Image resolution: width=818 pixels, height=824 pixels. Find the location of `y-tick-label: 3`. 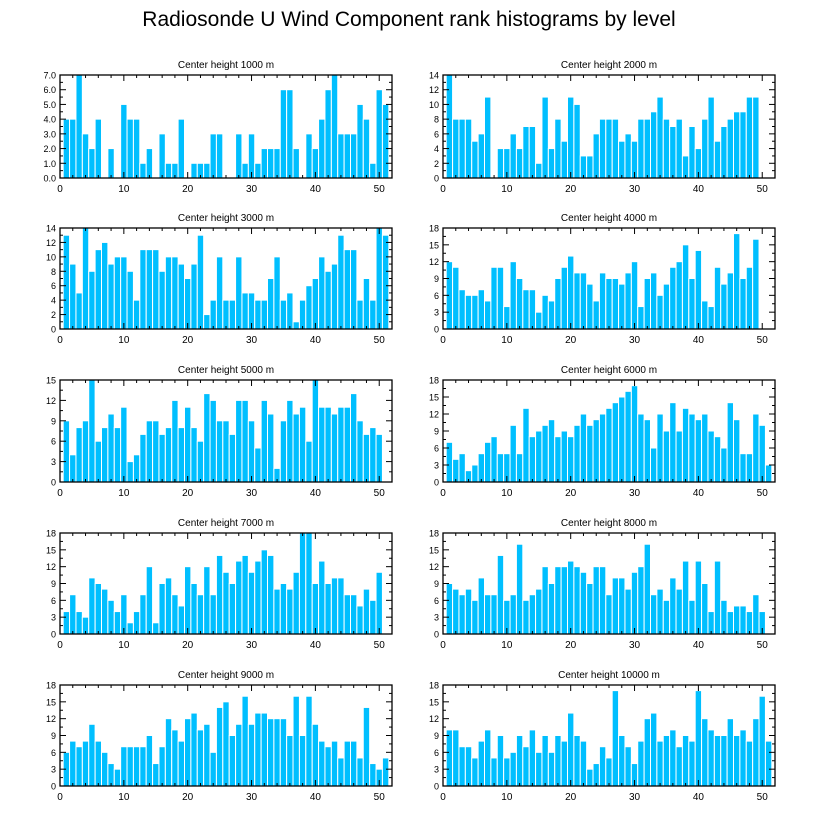

y-tick-label: 3 is located at coordinates (53, 462).